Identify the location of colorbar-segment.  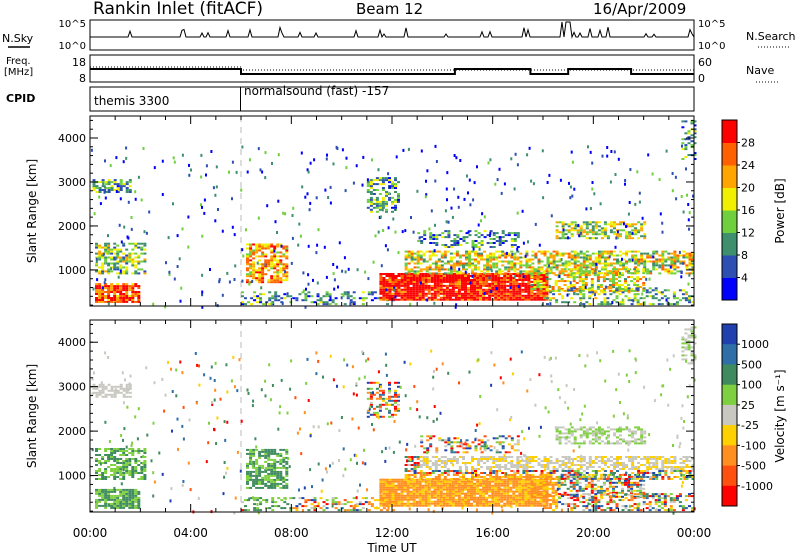
(729, 266).